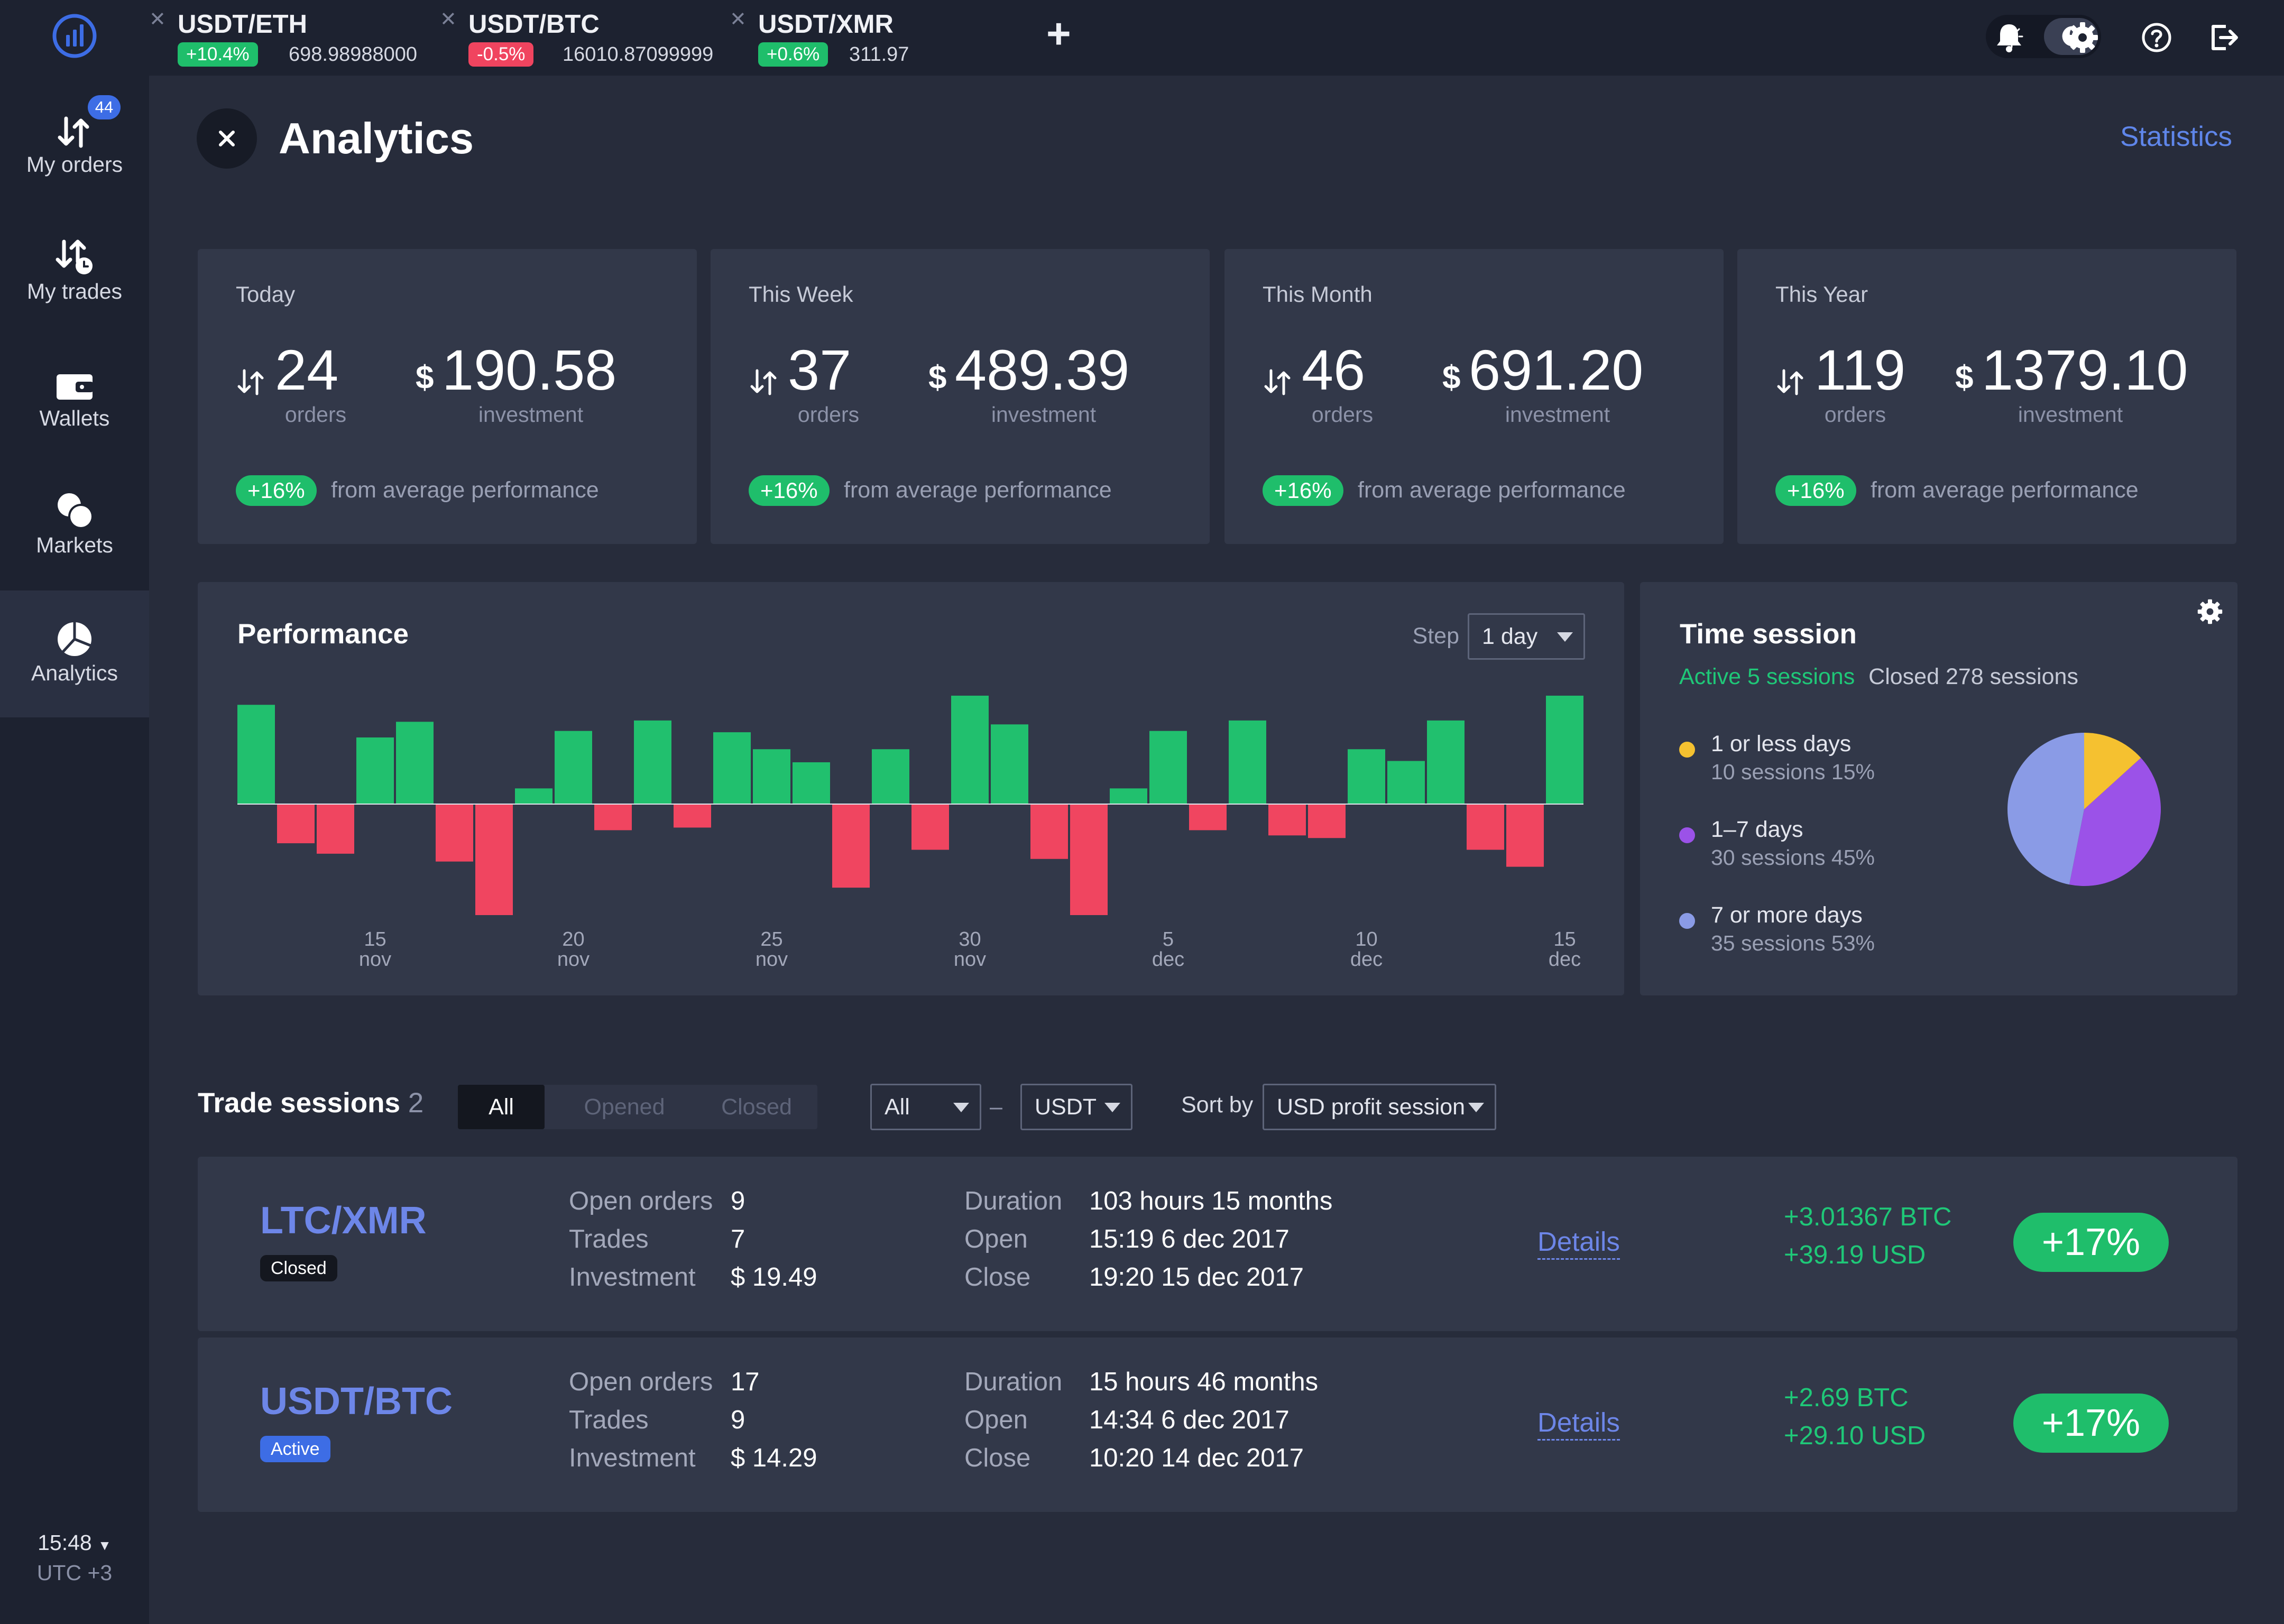 Image resolution: width=2284 pixels, height=1624 pixels. What do you see at coordinates (925, 1107) in the screenshot?
I see `type-filter-dropdown: All` at bounding box center [925, 1107].